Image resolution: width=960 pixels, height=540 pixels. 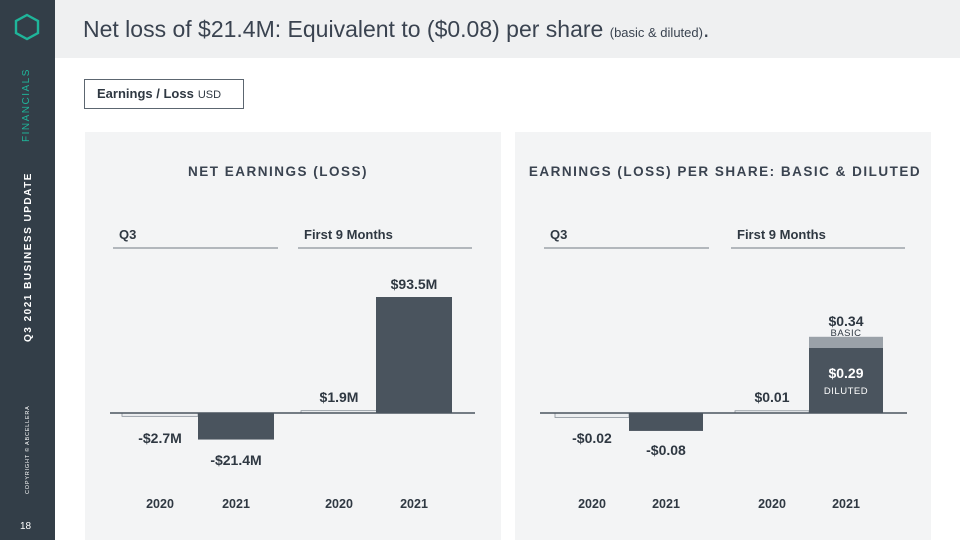 What do you see at coordinates (656, 32) in the screenshot?
I see `title-note: (basic & diluted)` at bounding box center [656, 32].